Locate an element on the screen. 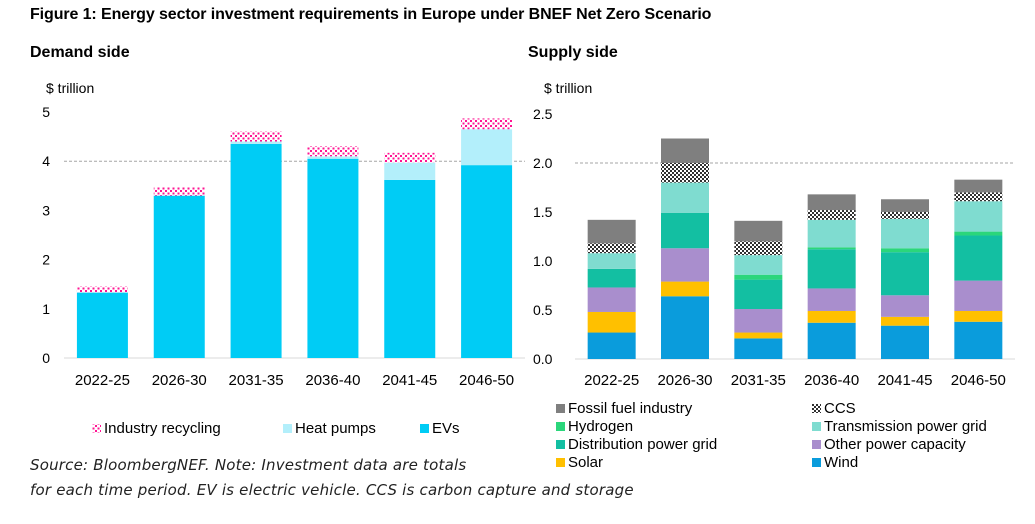 This screenshot has width=1035, height=524. supply-y-axis-label: $ trillion is located at coordinates (568, 88).